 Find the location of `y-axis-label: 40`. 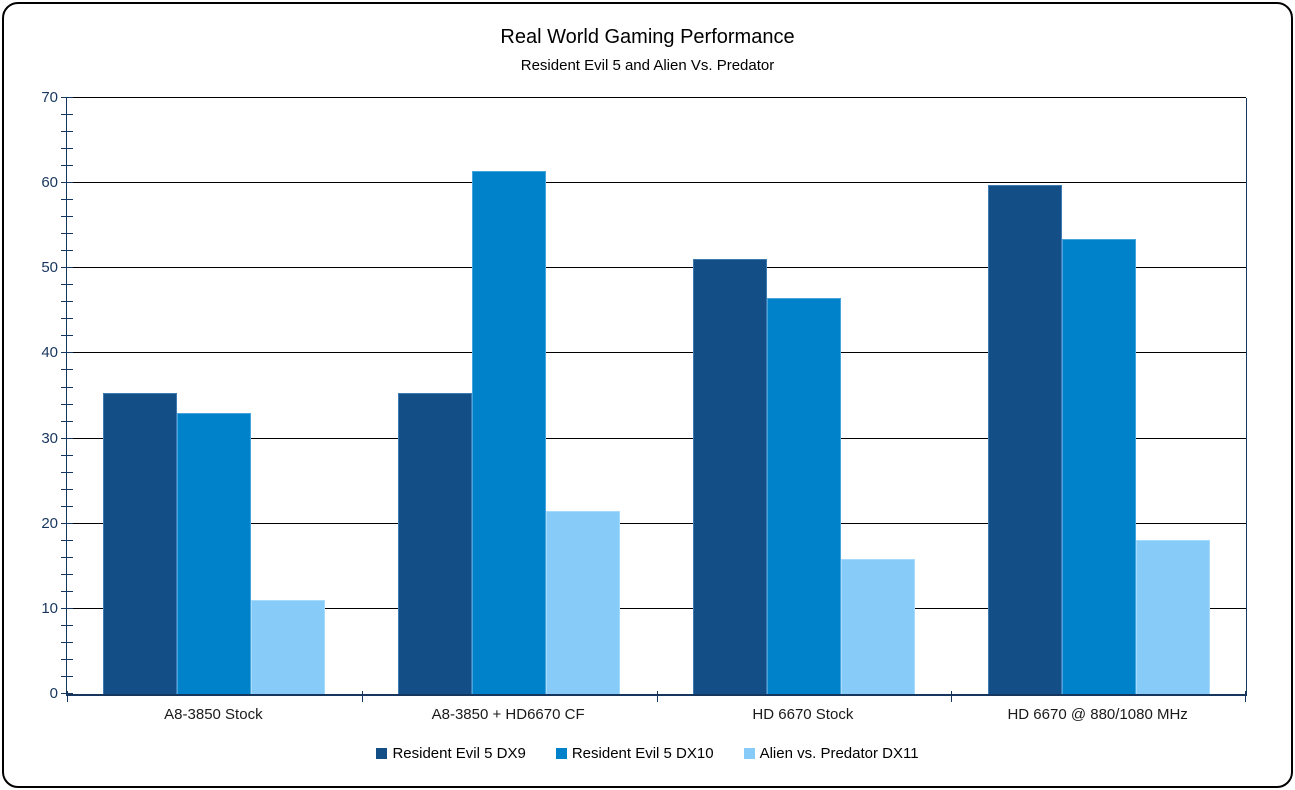

y-axis-label: 40 is located at coordinates (49, 353).